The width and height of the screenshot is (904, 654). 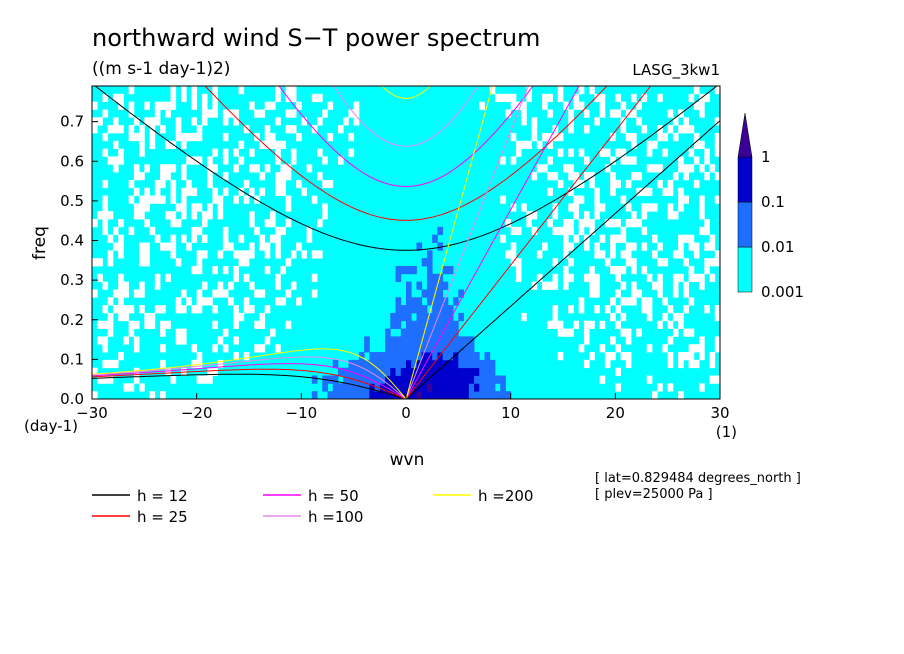 What do you see at coordinates (72, 320) in the screenshot?
I see `y-tick-label: 0.2` at bounding box center [72, 320].